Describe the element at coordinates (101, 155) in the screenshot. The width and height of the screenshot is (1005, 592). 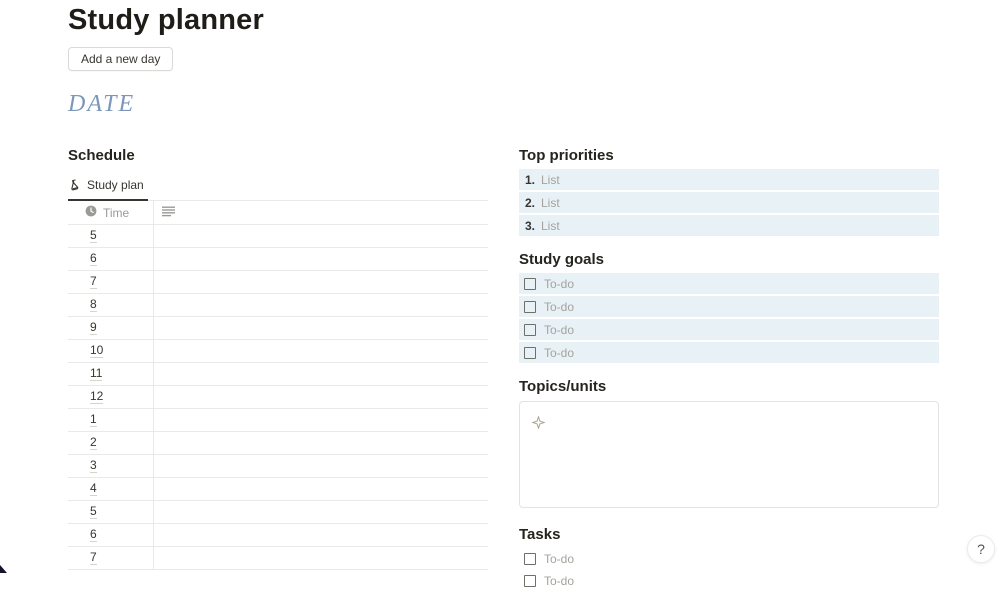
I see `schedule-heading: Schedule` at that location.